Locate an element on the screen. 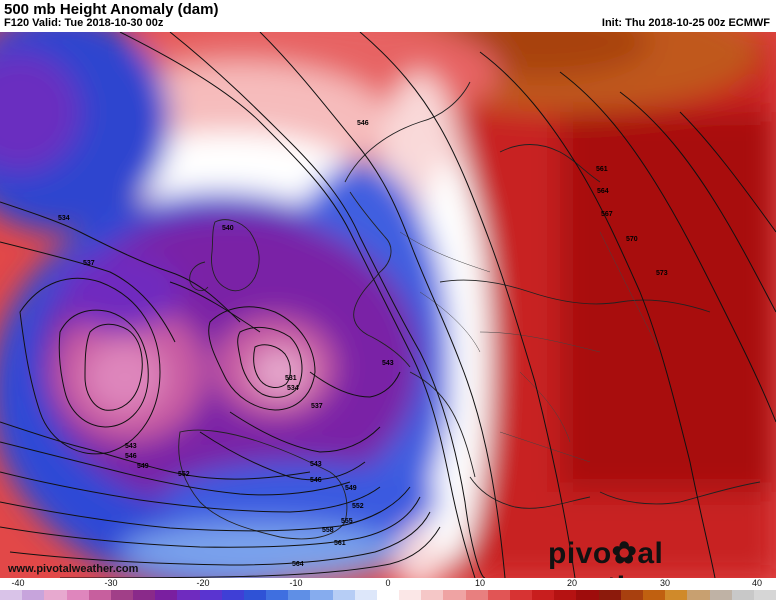  colorbar-tick: 10 is located at coordinates (480, 583).